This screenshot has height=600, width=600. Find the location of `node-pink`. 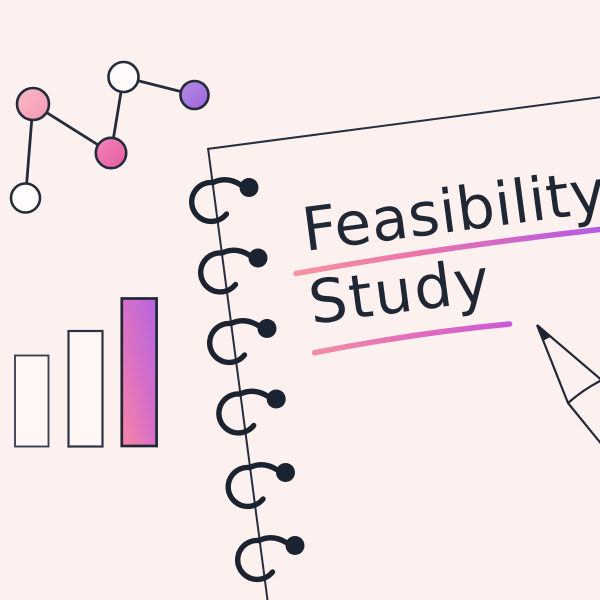

node-pink is located at coordinates (33, 104).